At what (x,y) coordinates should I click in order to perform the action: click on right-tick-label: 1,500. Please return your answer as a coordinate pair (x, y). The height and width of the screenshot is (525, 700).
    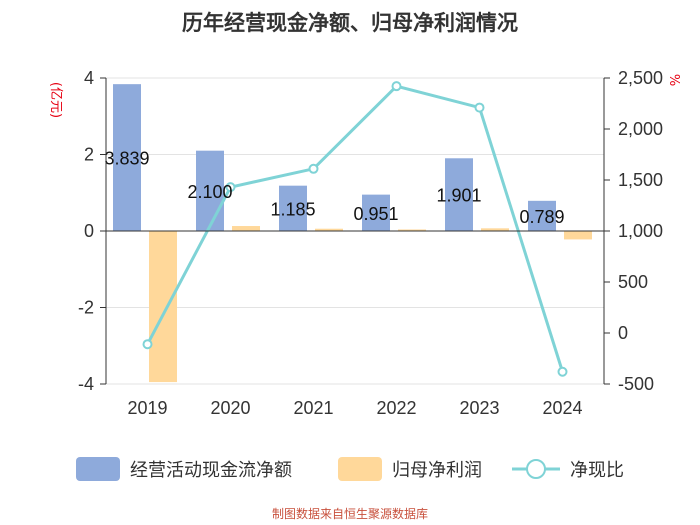
    Looking at the image, I should click on (640, 180).